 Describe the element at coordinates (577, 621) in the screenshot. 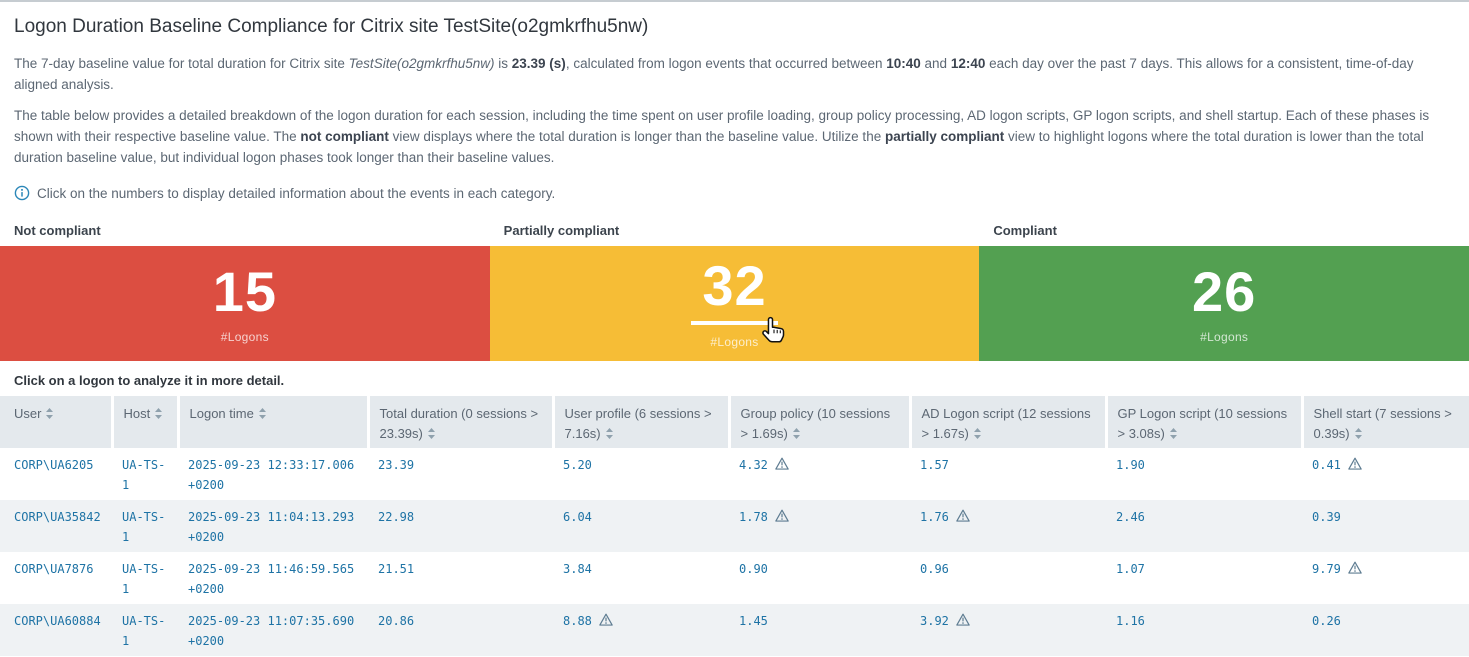

I see `metric-value: 8.88` at that location.